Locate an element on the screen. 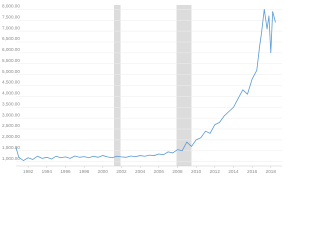 Image resolution: width=320 pixels, height=240 pixels. y-tick-label: 6,500.00 is located at coordinates (11, 38).